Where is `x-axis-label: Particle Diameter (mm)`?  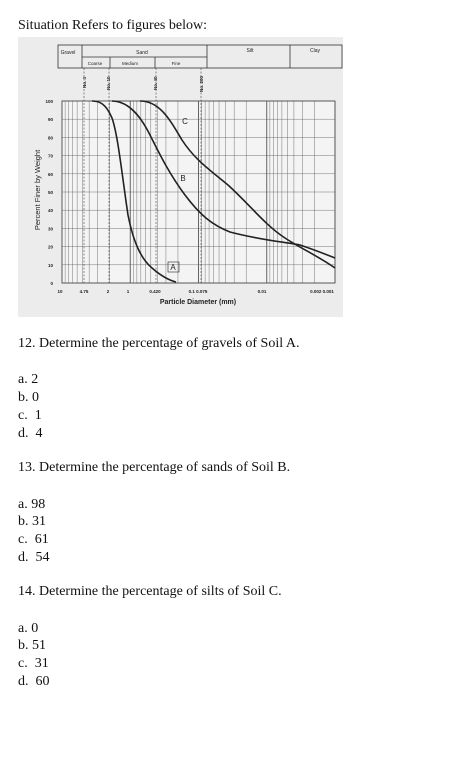
x-axis-label: Particle Diameter (mm) is located at coordinates (198, 302).